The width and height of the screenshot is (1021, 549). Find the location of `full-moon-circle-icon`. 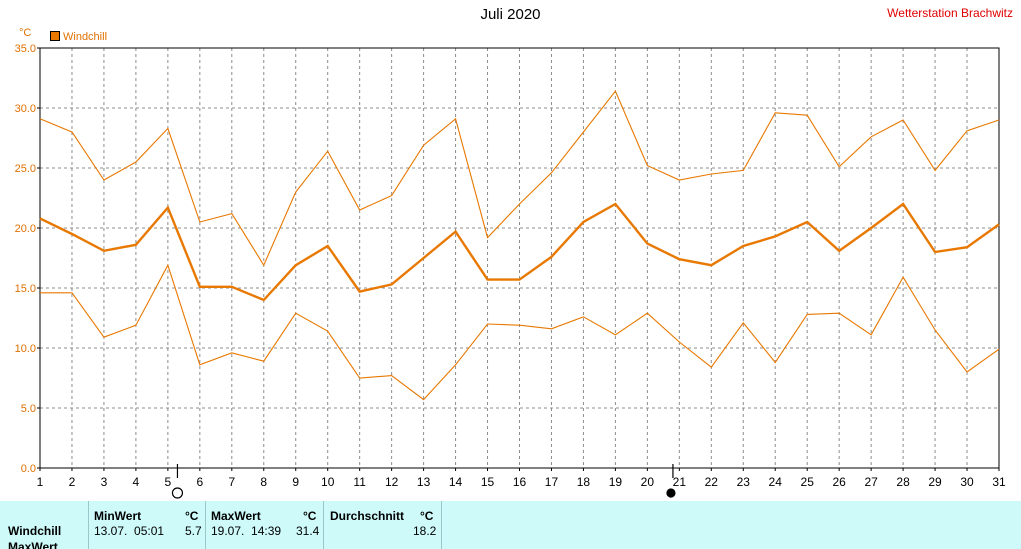

full-moon-circle-icon is located at coordinates (177, 493).